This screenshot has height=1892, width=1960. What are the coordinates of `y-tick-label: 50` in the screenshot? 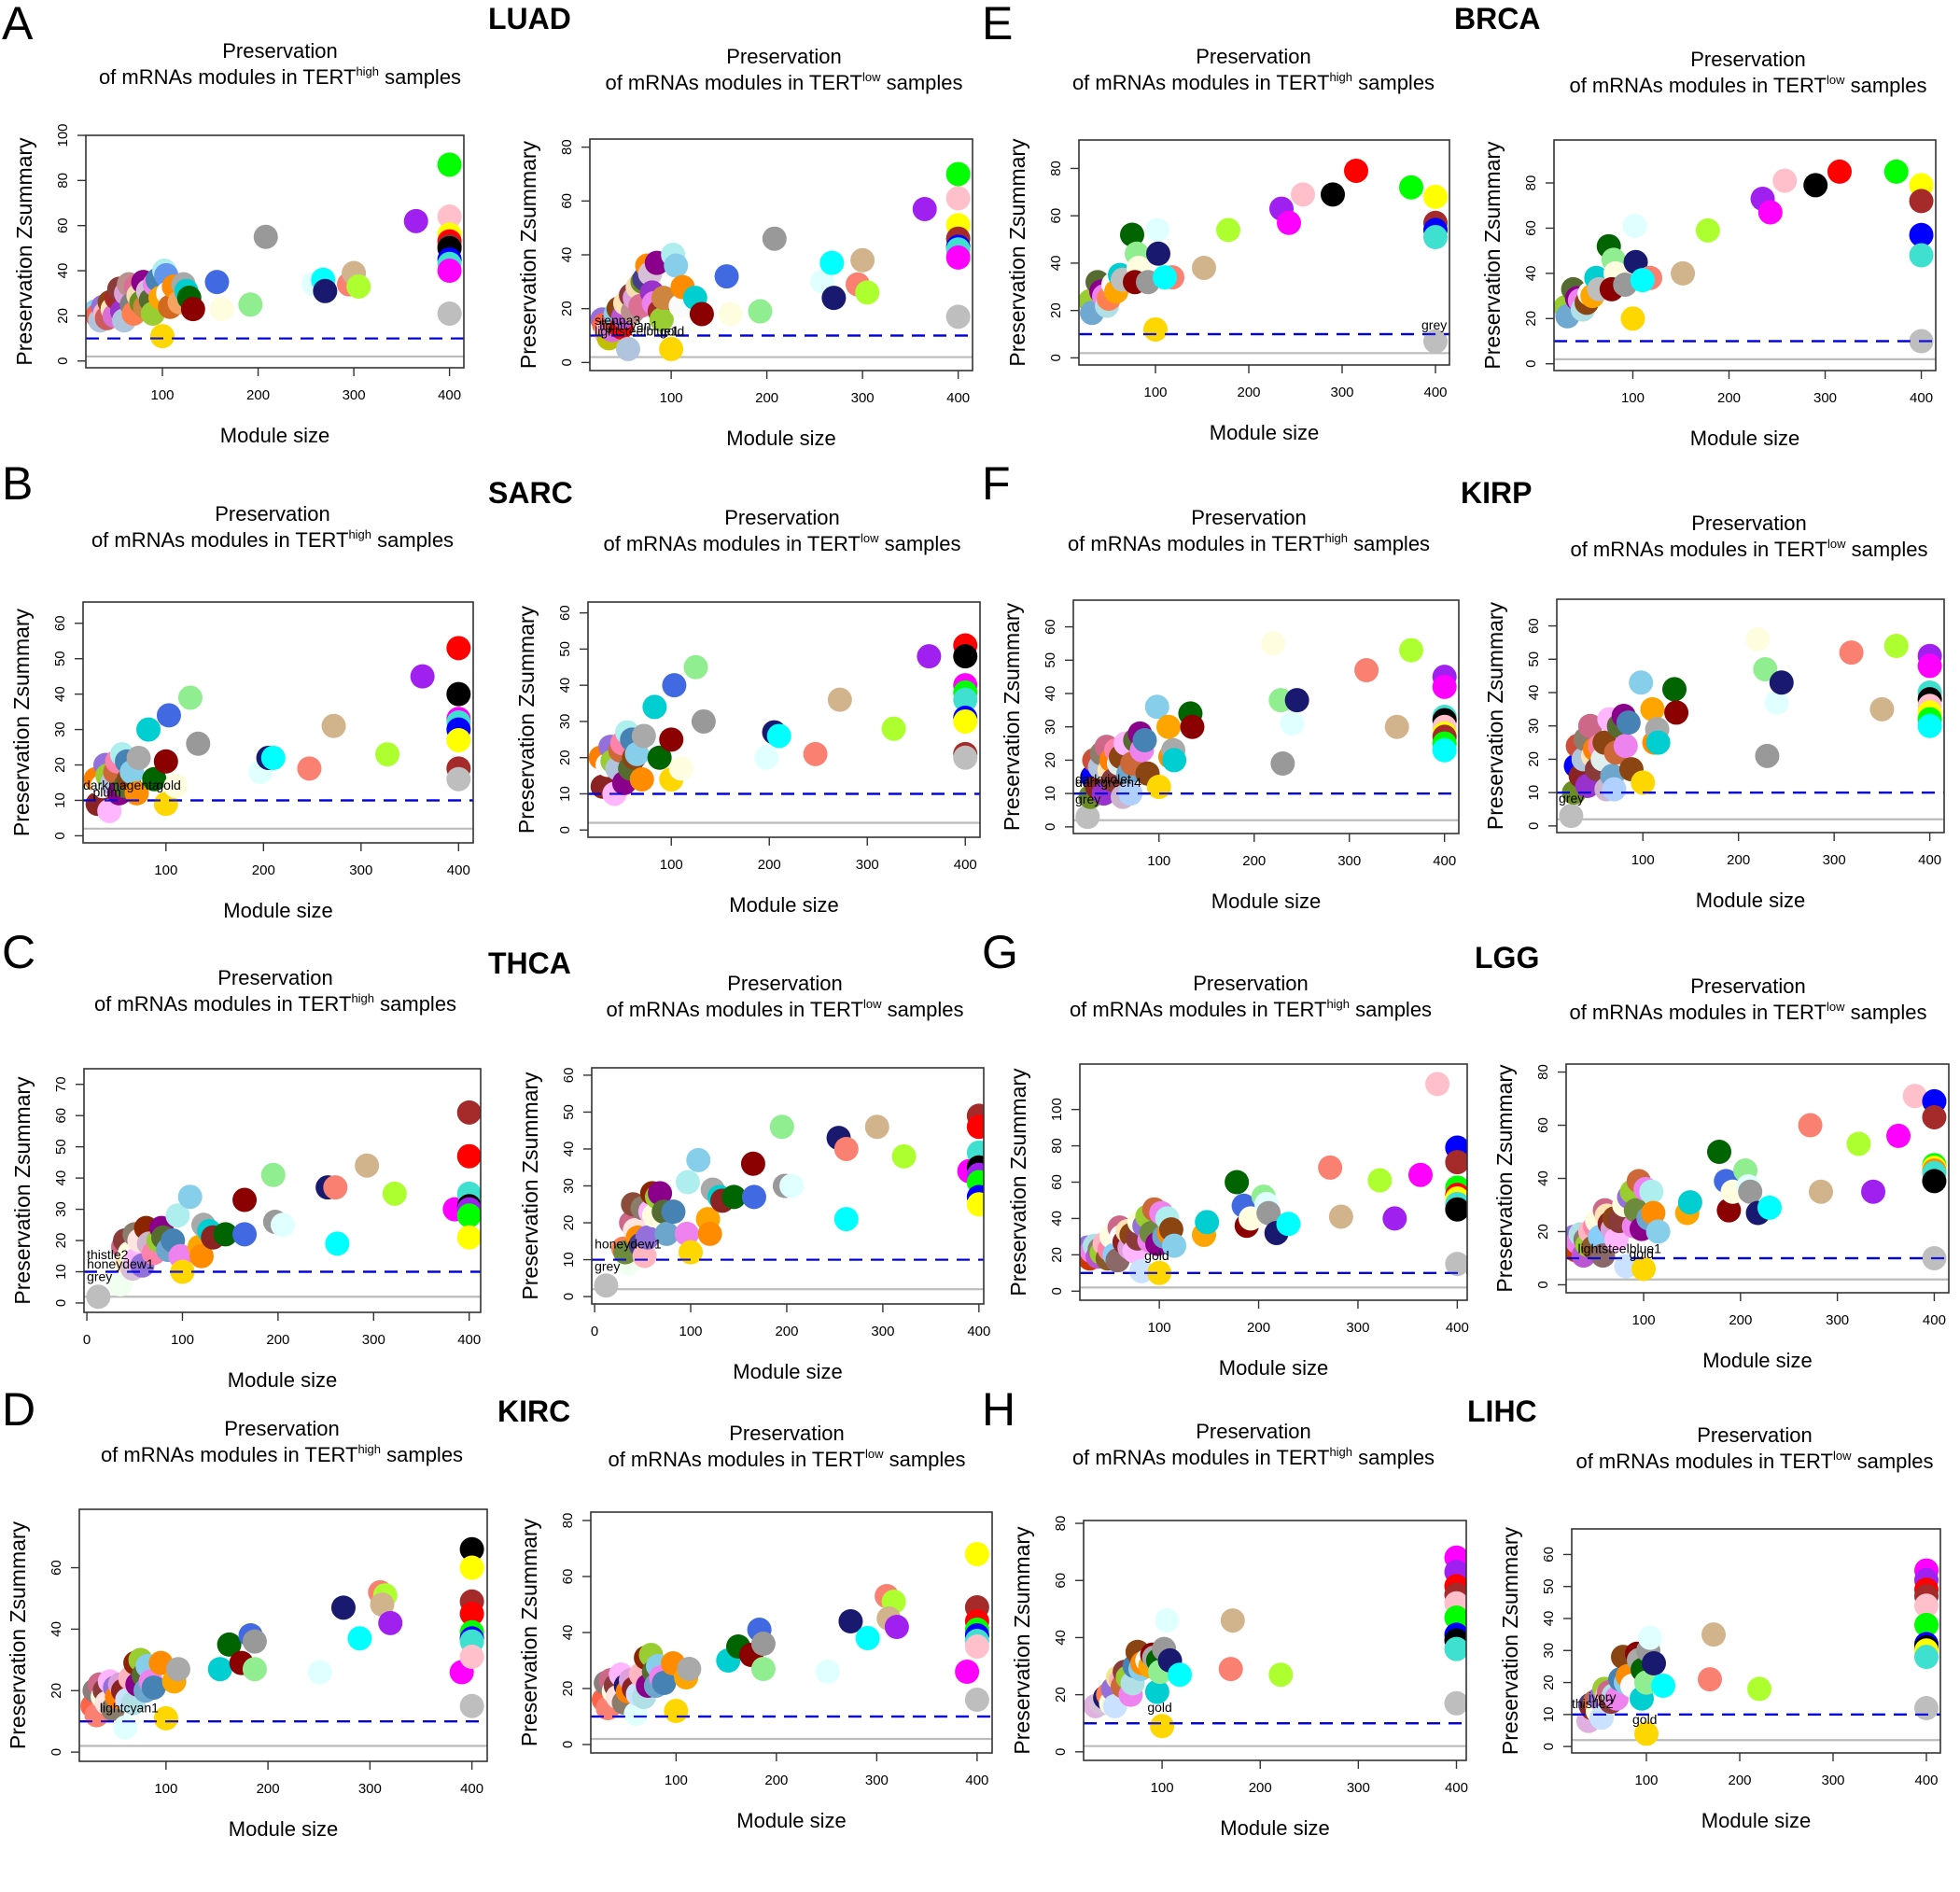 It's located at (61, 1147).